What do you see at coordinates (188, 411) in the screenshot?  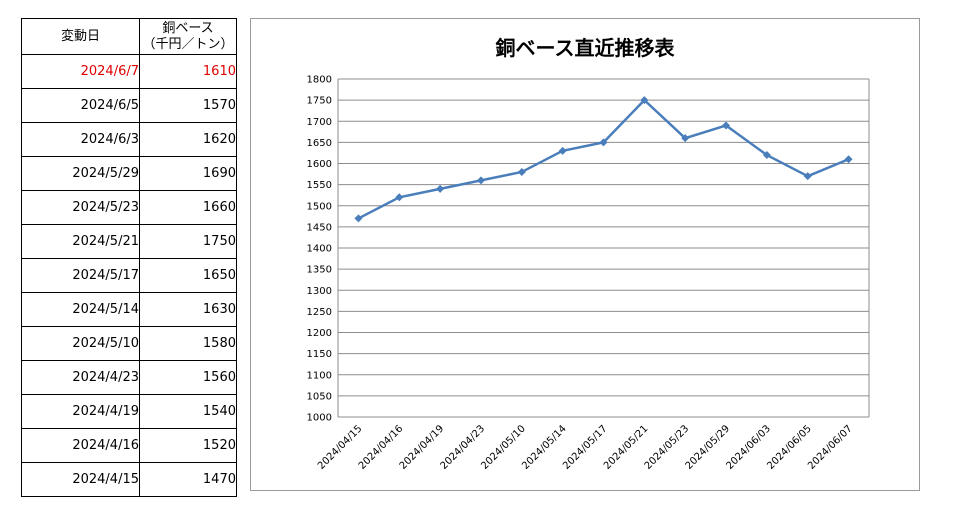 I see `row-price: 1540` at bounding box center [188, 411].